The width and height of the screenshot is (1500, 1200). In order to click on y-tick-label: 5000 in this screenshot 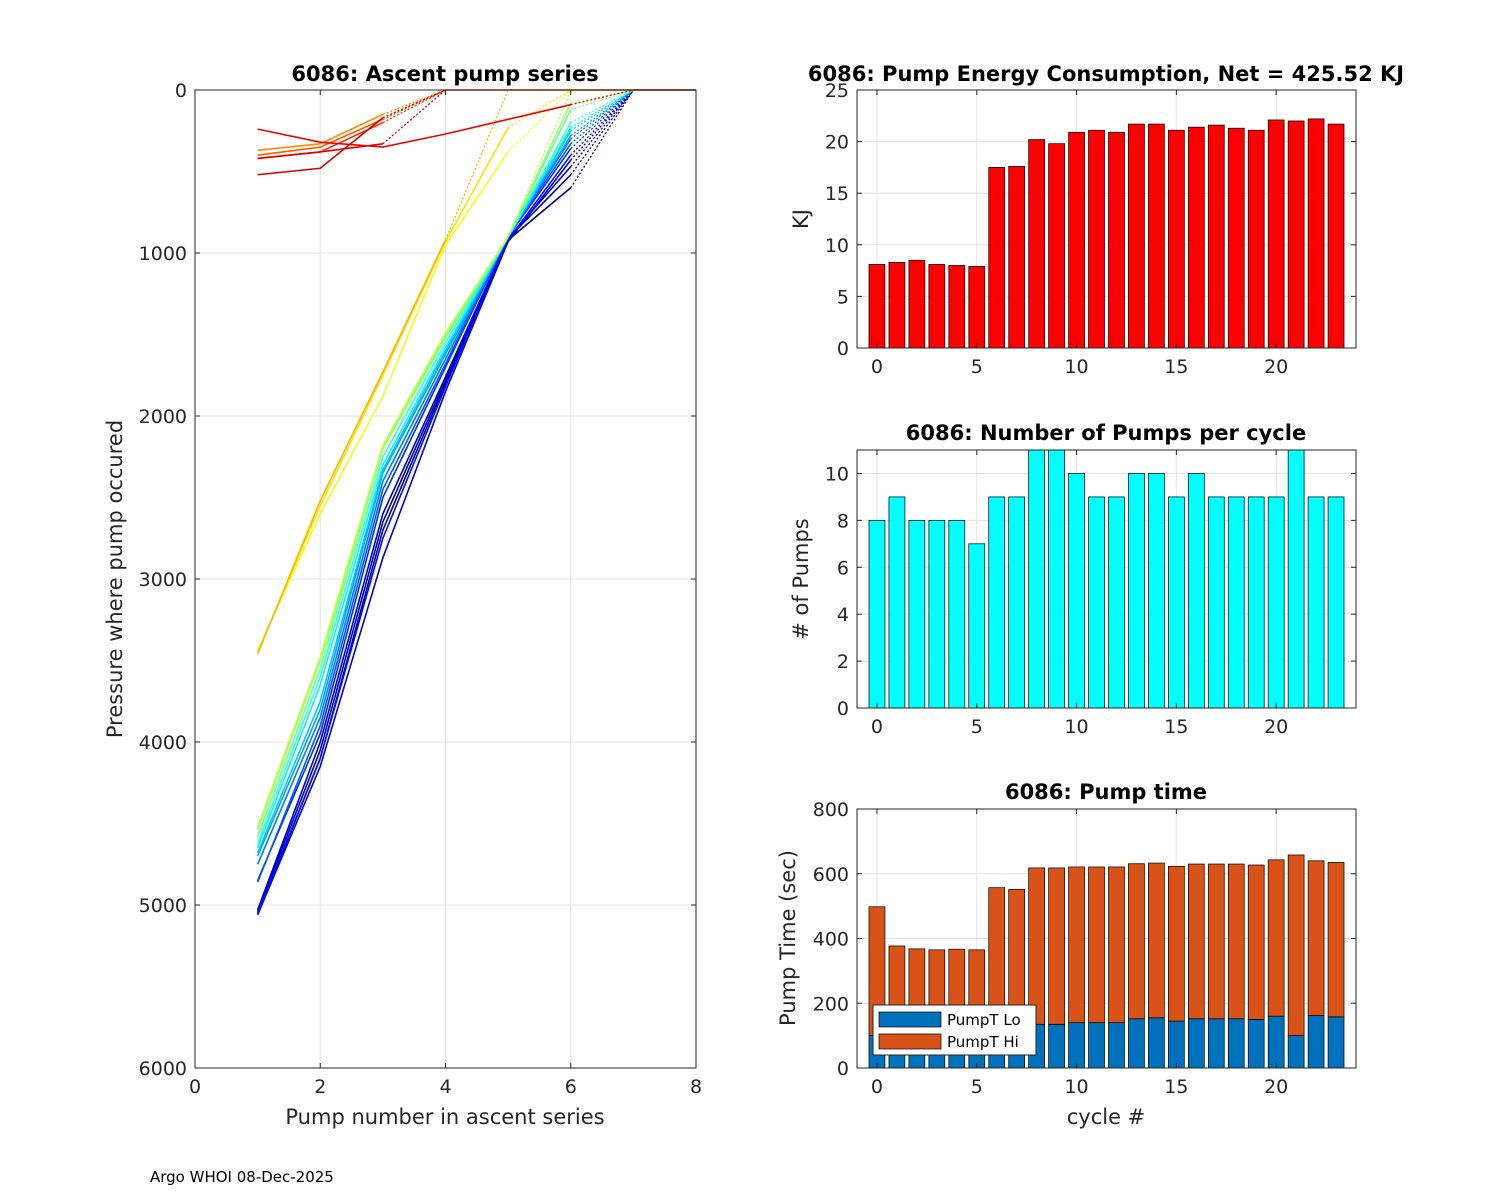, I will do `click(163, 906)`.